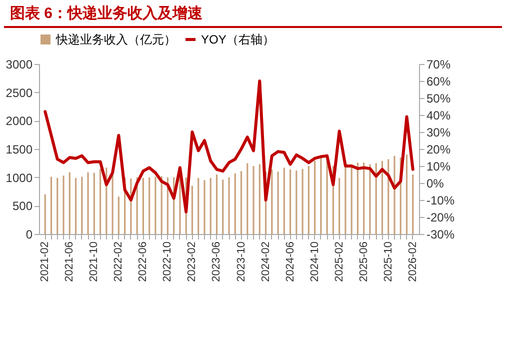 The image size is (506, 362). What do you see at coordinates (438, 167) in the screenshot?
I see `y2-tick-label: 10%` at bounding box center [438, 167].